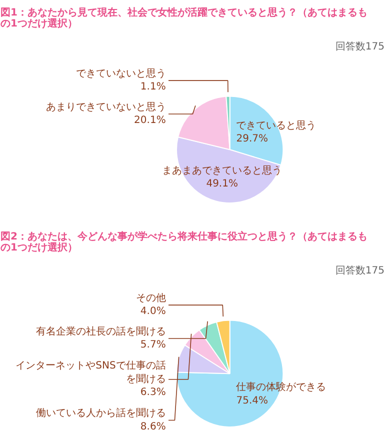  Describe the element at coordinates (281, 387) in the screenshot. I see `slice-label: 仕事の体験ができる` at that location.